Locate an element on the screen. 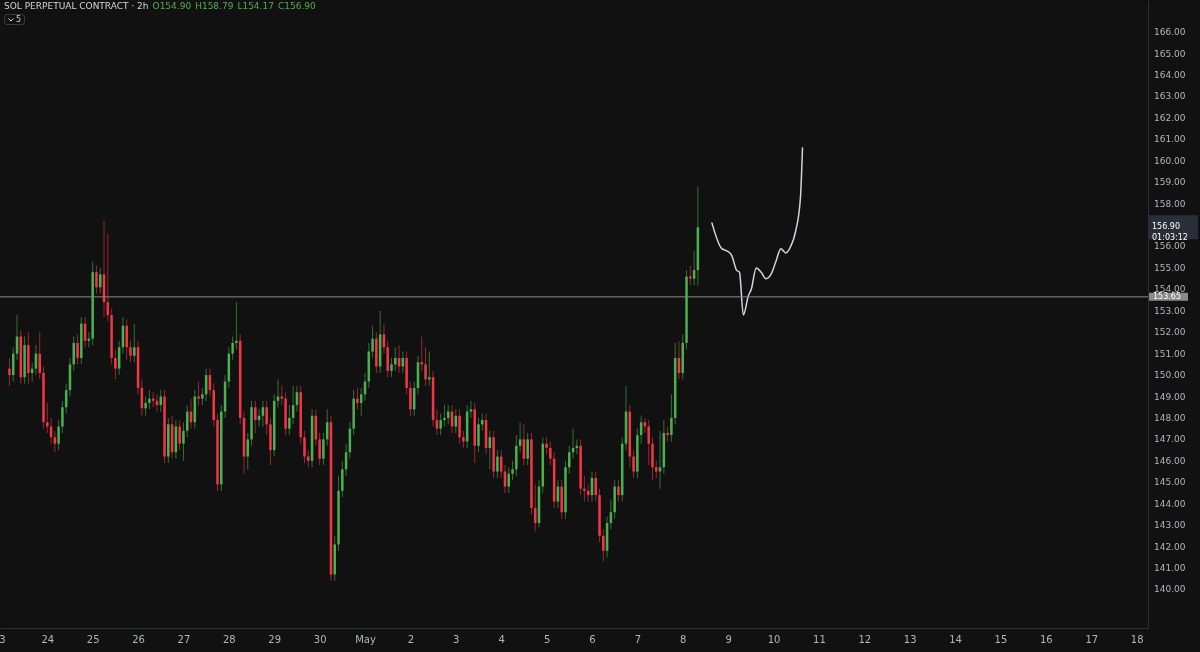 This screenshot has height=652, width=1200. y-tick-label: 166.00 is located at coordinates (1170, 32).